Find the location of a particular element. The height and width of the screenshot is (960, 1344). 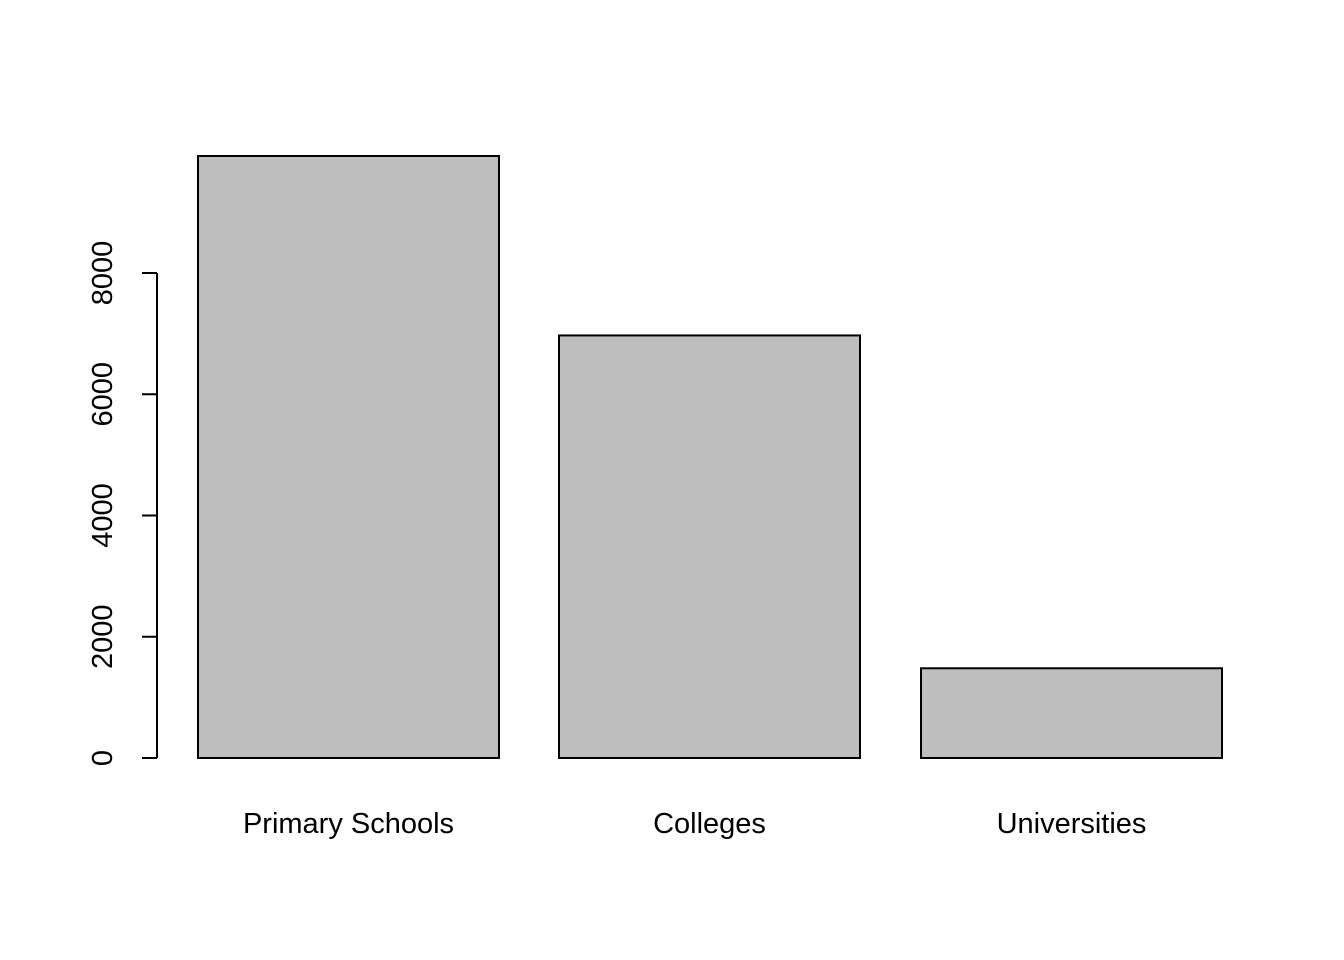

y-tick-label: 0 is located at coordinates (103, 758).